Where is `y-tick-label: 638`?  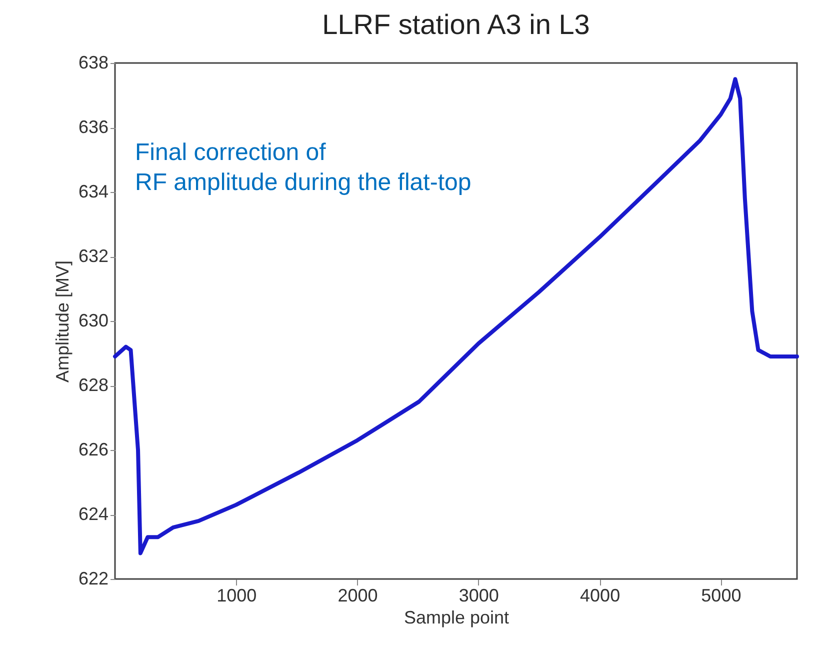
y-tick-label: 638 is located at coordinates (93, 62).